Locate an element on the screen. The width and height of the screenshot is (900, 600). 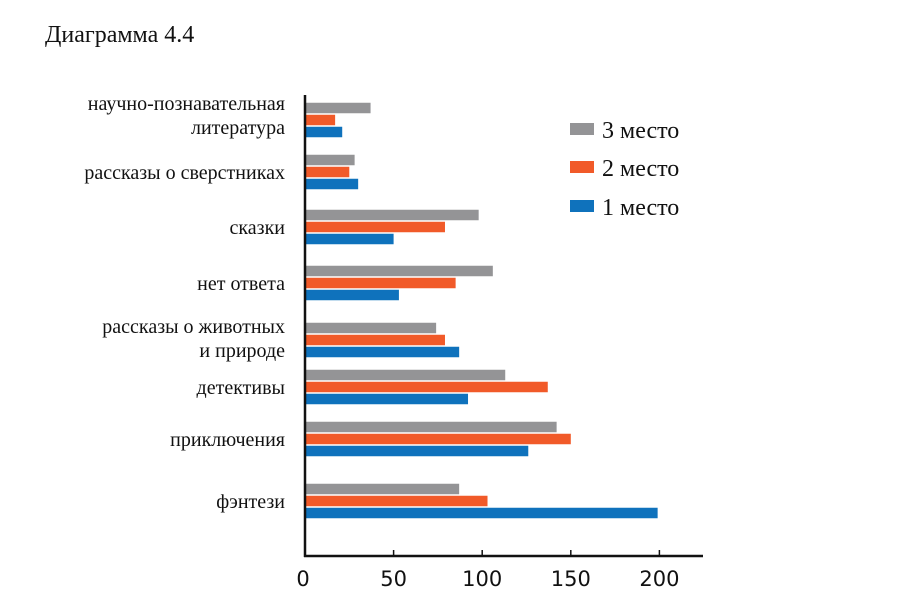
category-label: научно-познавательная is located at coordinates (186, 104).